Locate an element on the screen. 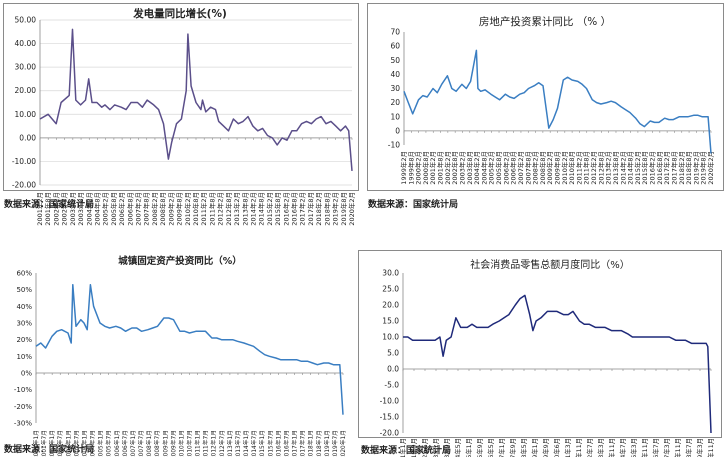  x-tick-label: 2006年1月 is located at coordinates (117, 443).